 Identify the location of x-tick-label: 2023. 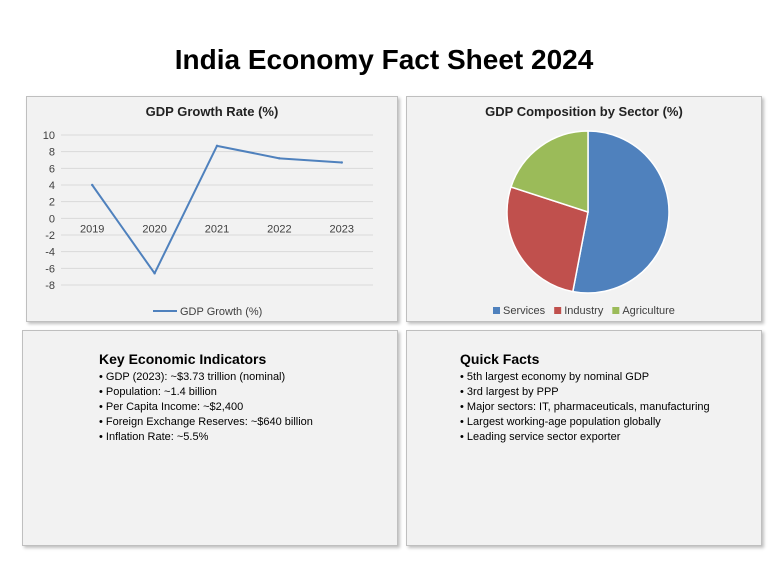
(342, 229).